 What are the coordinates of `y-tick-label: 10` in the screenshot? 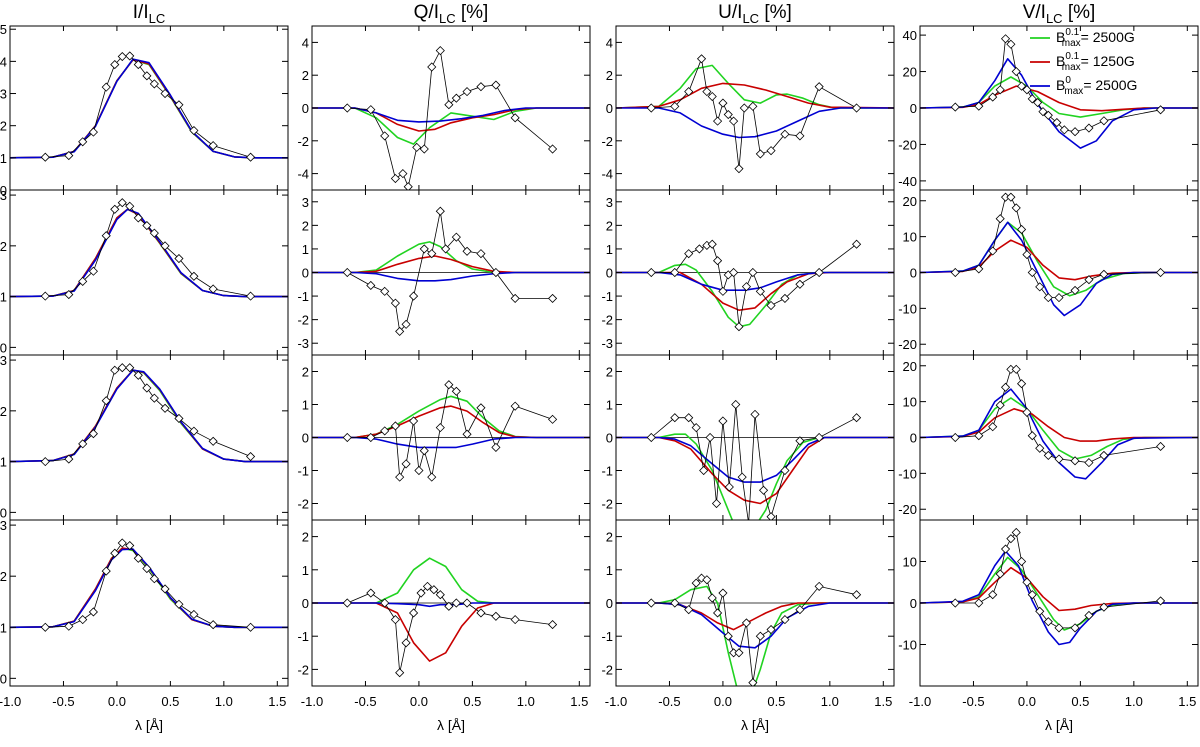 It's located at (910, 237).